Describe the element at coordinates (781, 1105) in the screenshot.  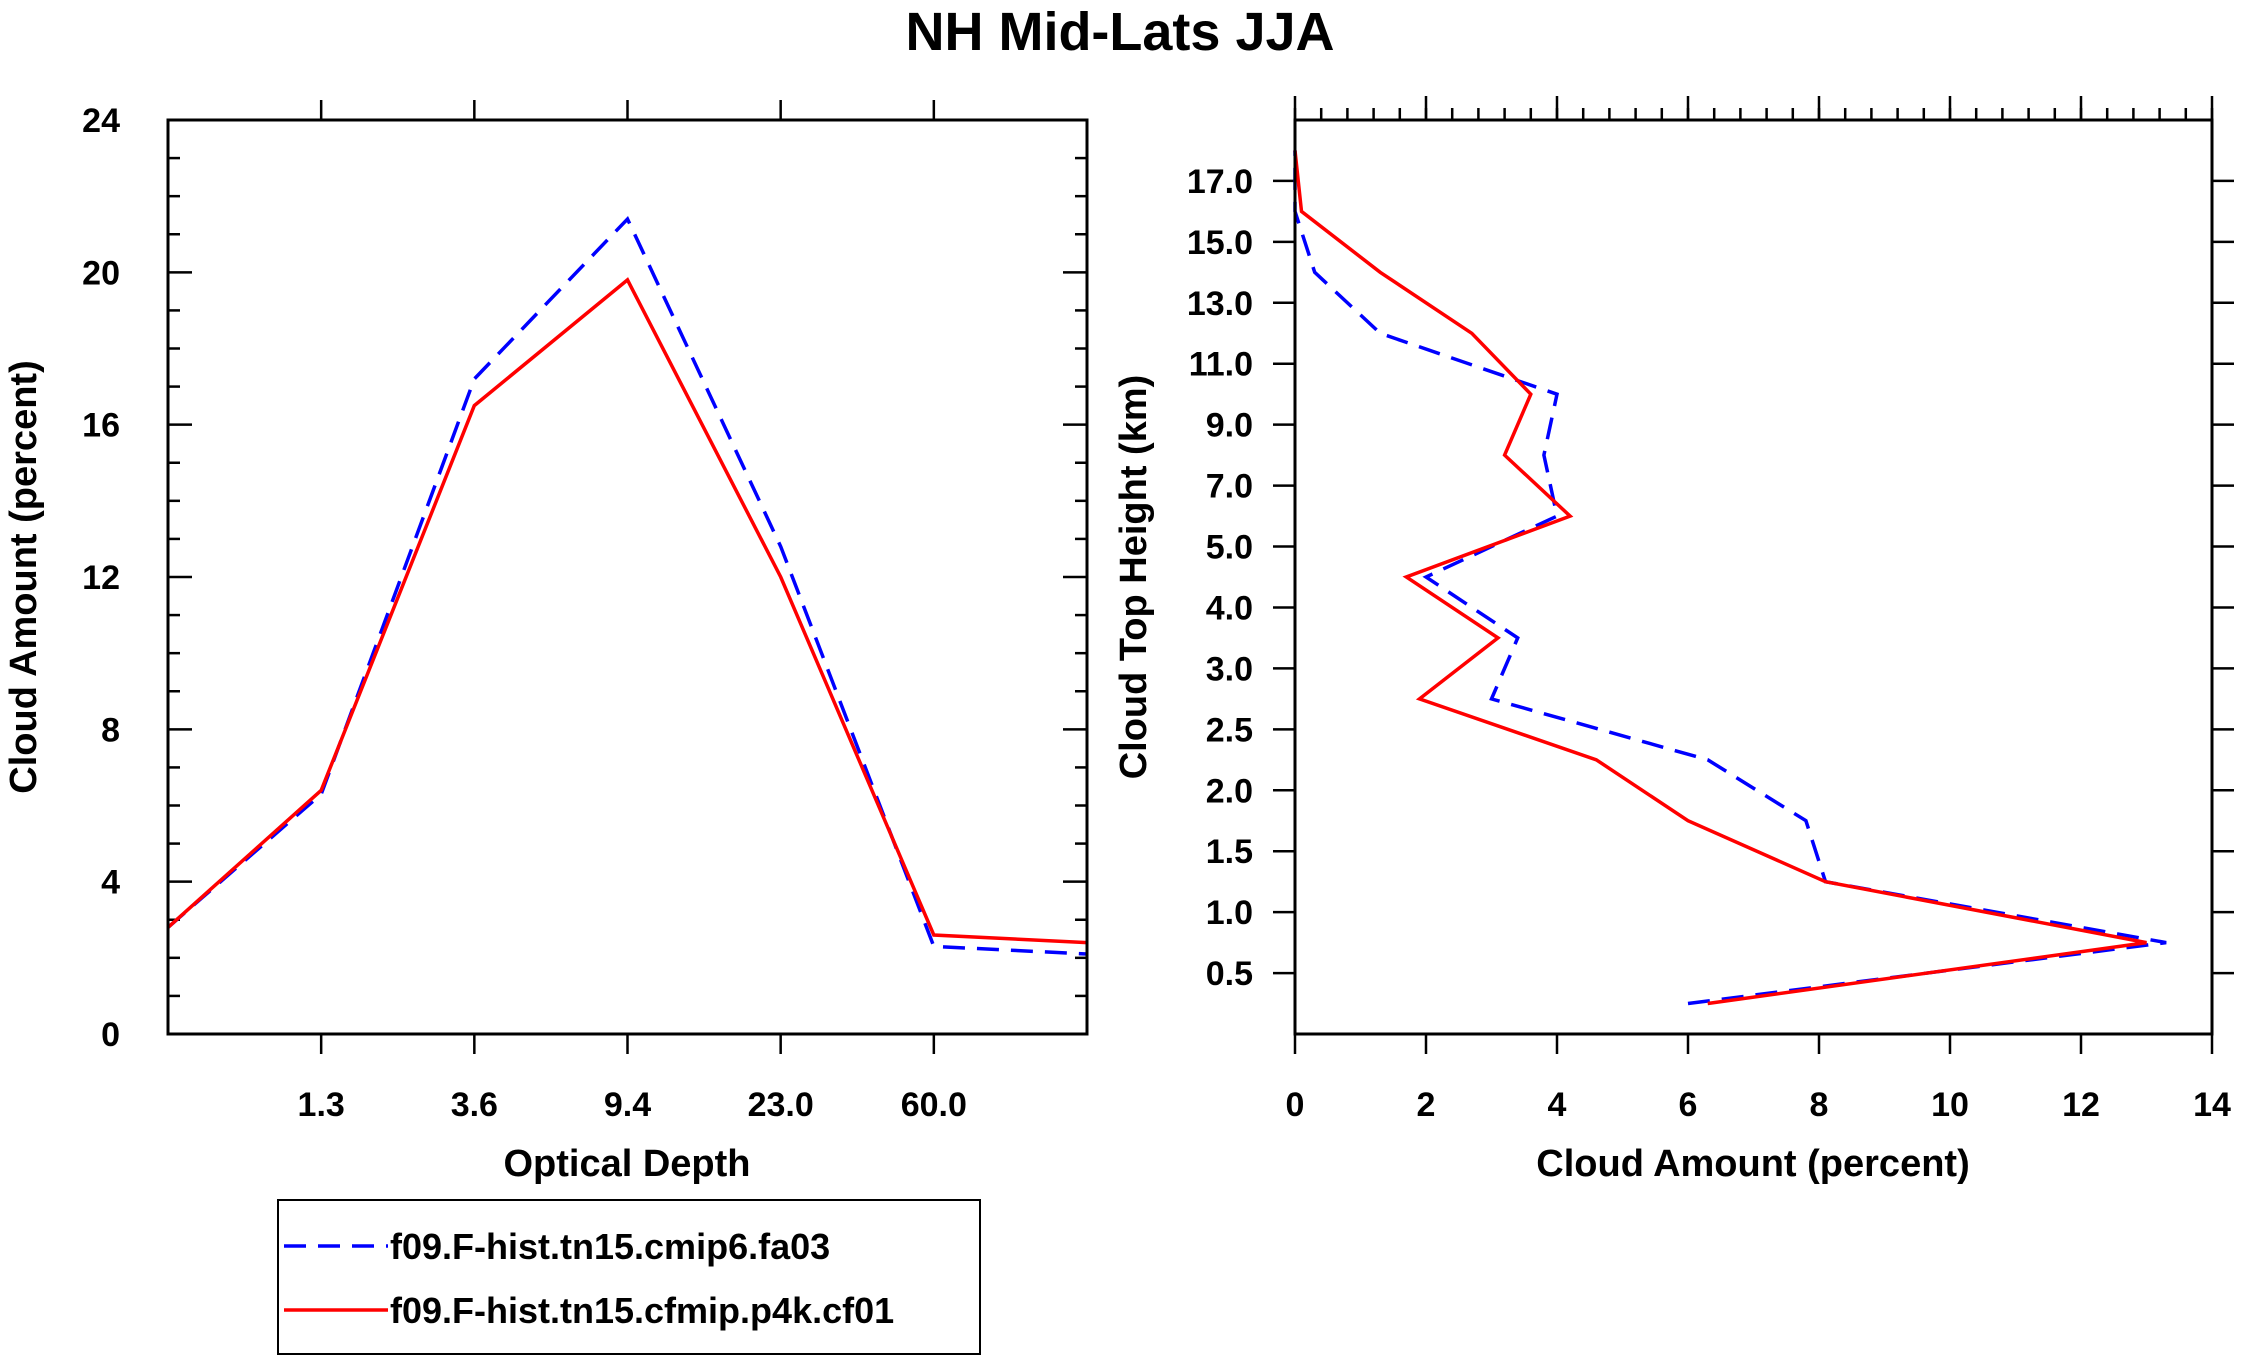
I see `left-x-tick-label: 23.0` at that location.